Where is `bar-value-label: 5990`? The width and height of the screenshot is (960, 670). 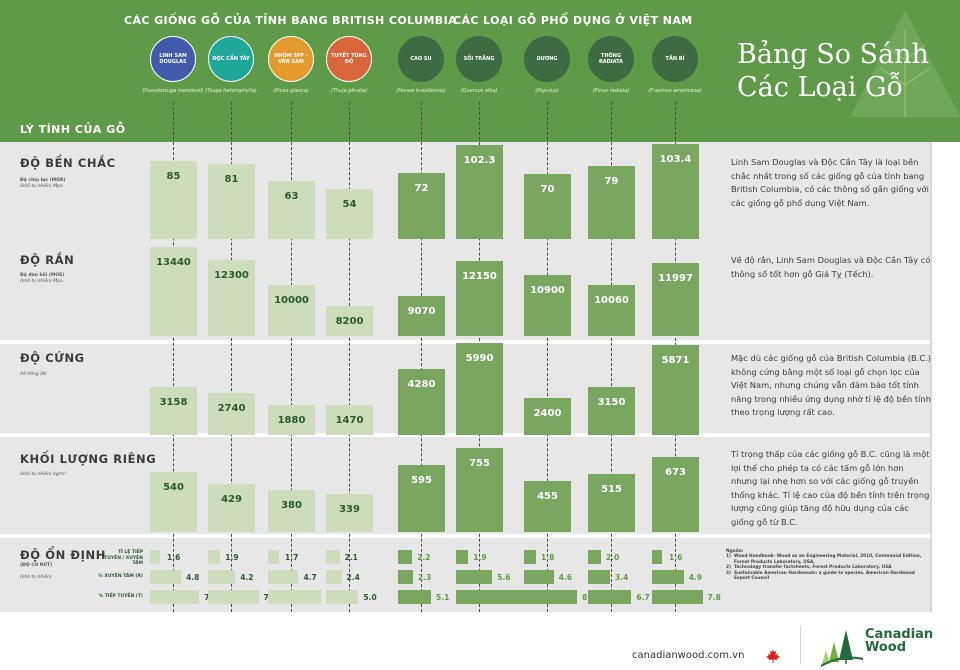
bar-value-label: 5990 is located at coordinates (479, 359).